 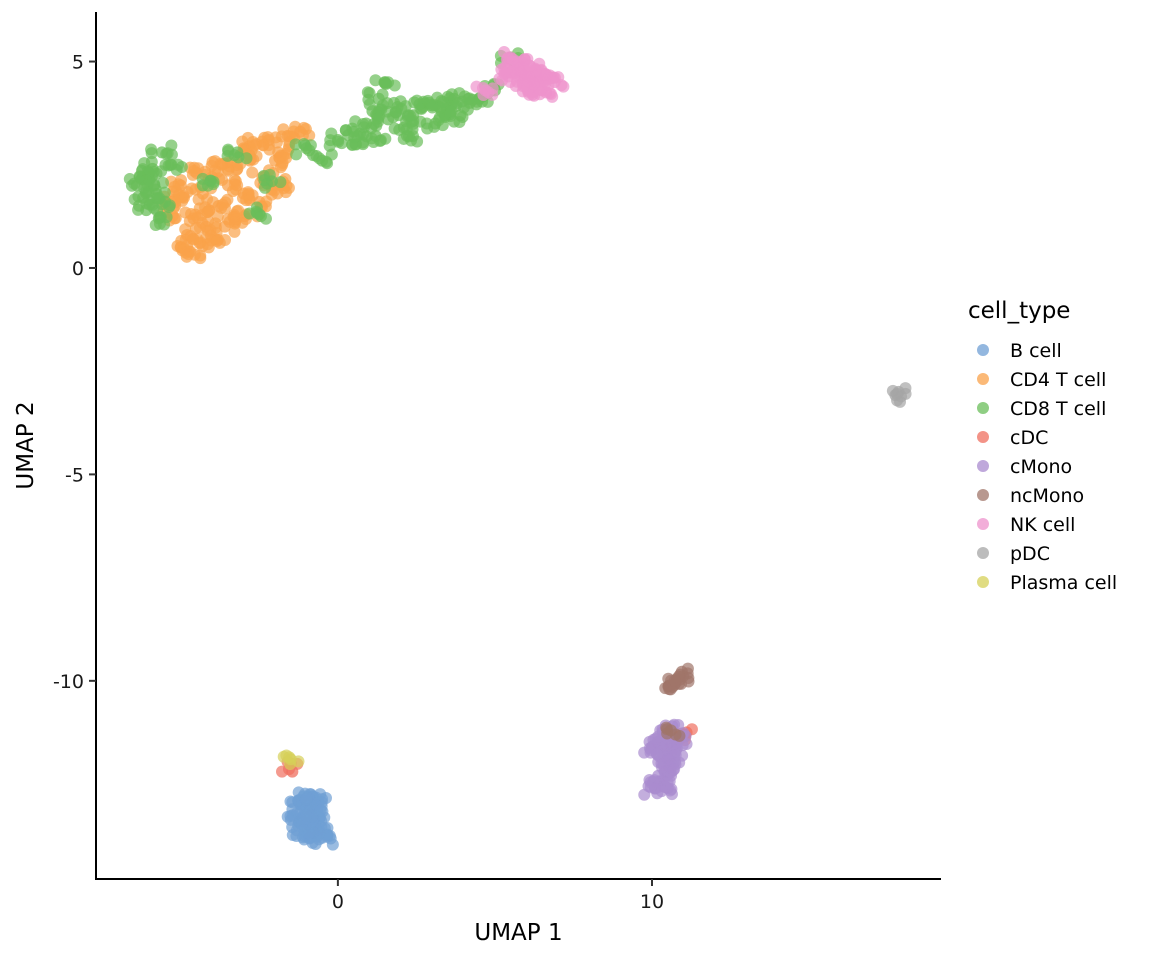 I want to click on series-pdc, so click(x=899, y=395).